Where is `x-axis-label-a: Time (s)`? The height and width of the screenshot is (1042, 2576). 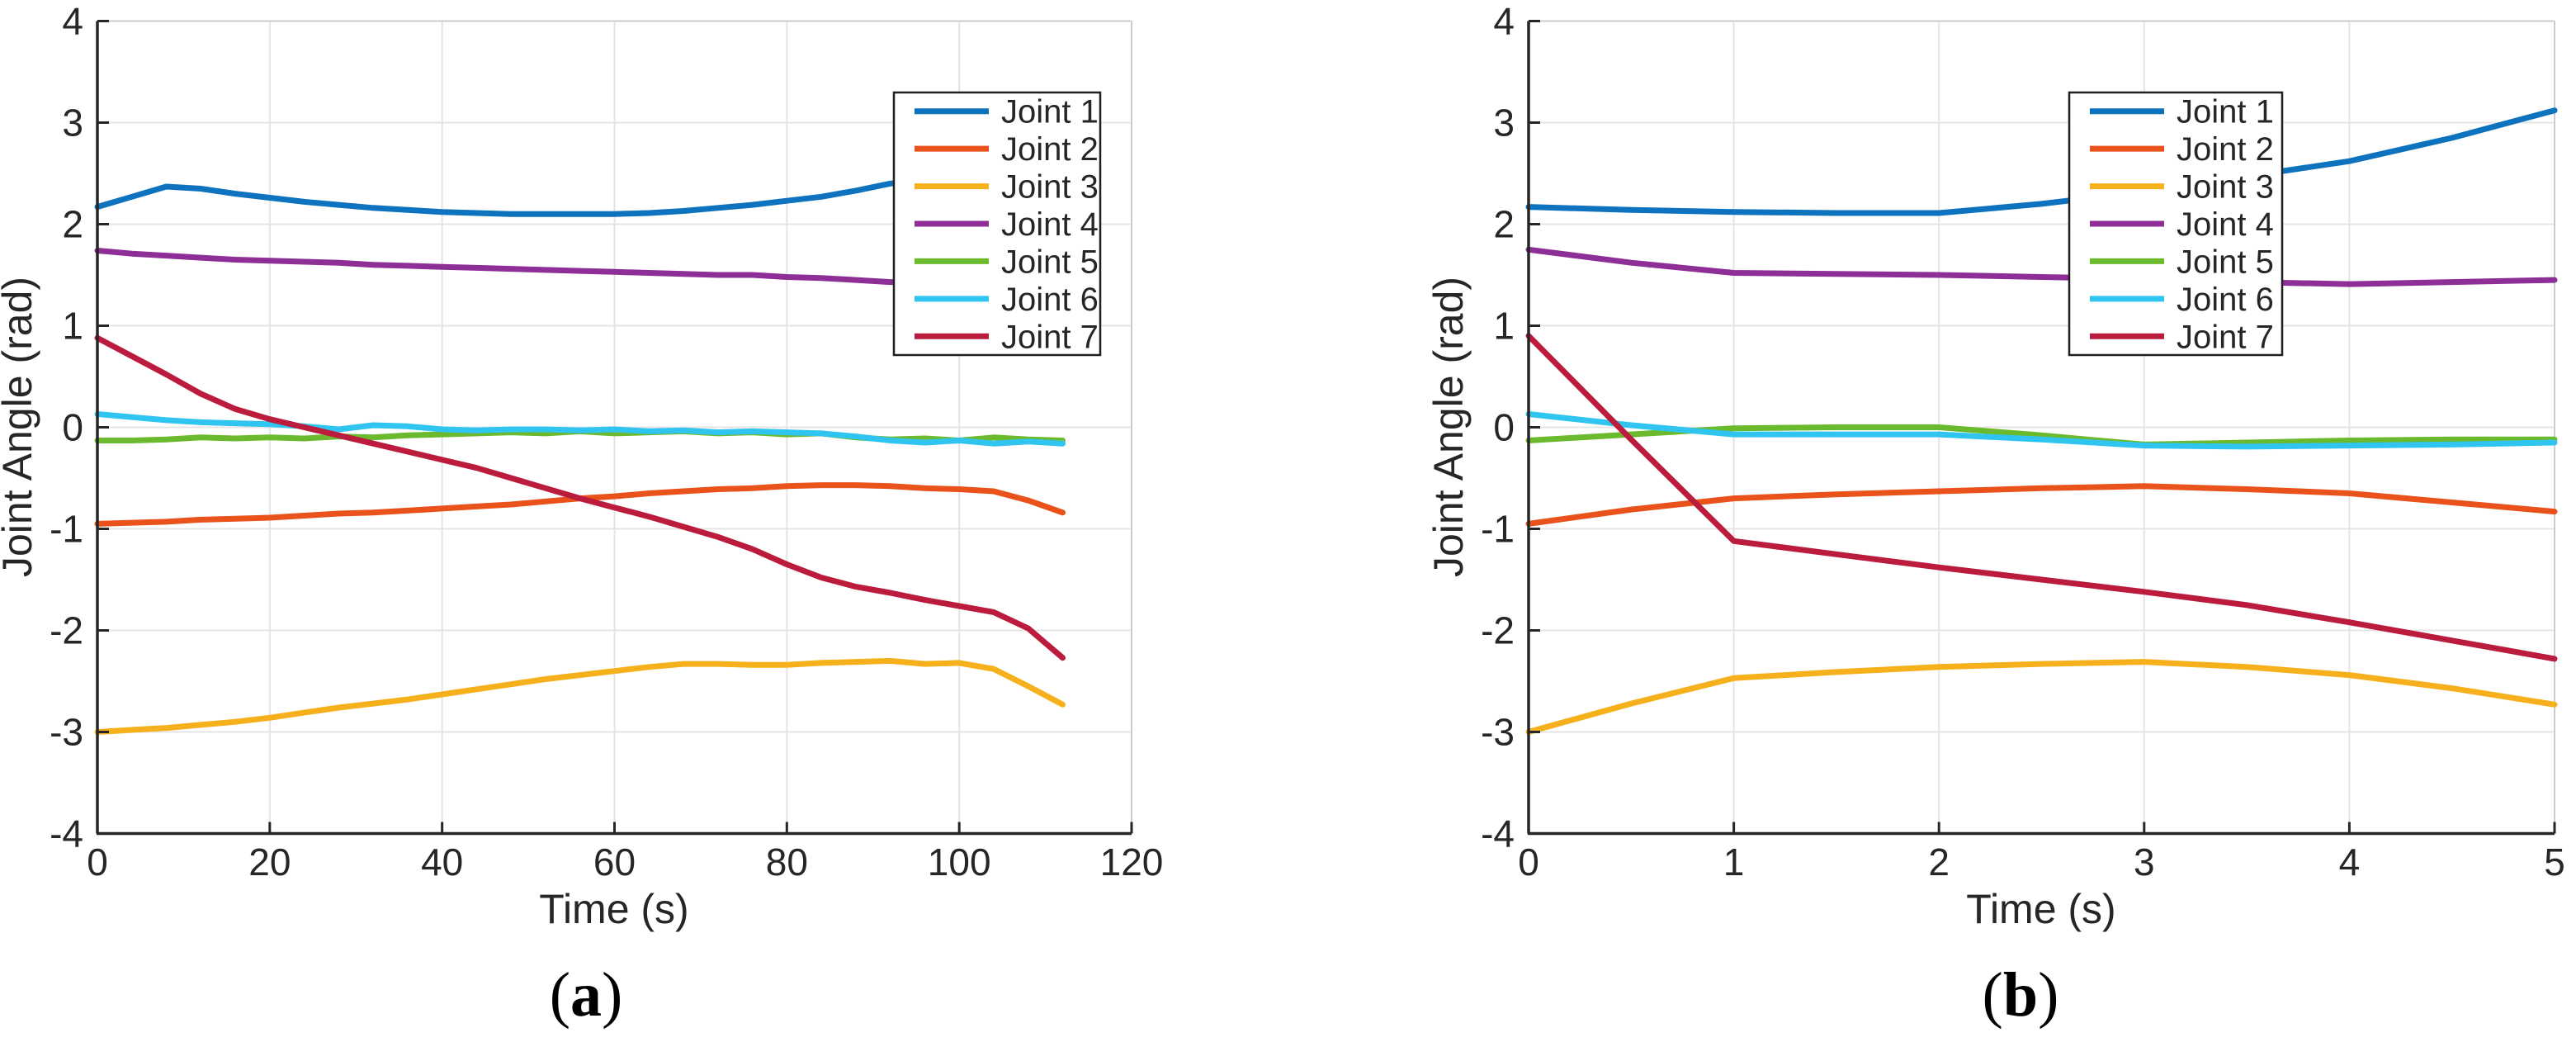 x-axis-label-a: Time (s) is located at coordinates (613, 909).